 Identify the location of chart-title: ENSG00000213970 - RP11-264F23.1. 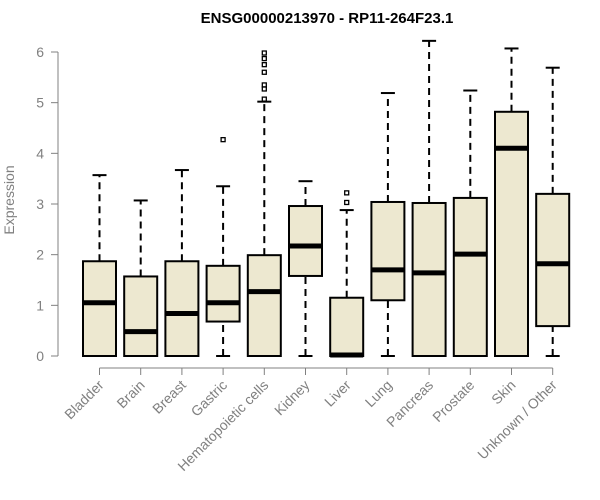
(327, 18).